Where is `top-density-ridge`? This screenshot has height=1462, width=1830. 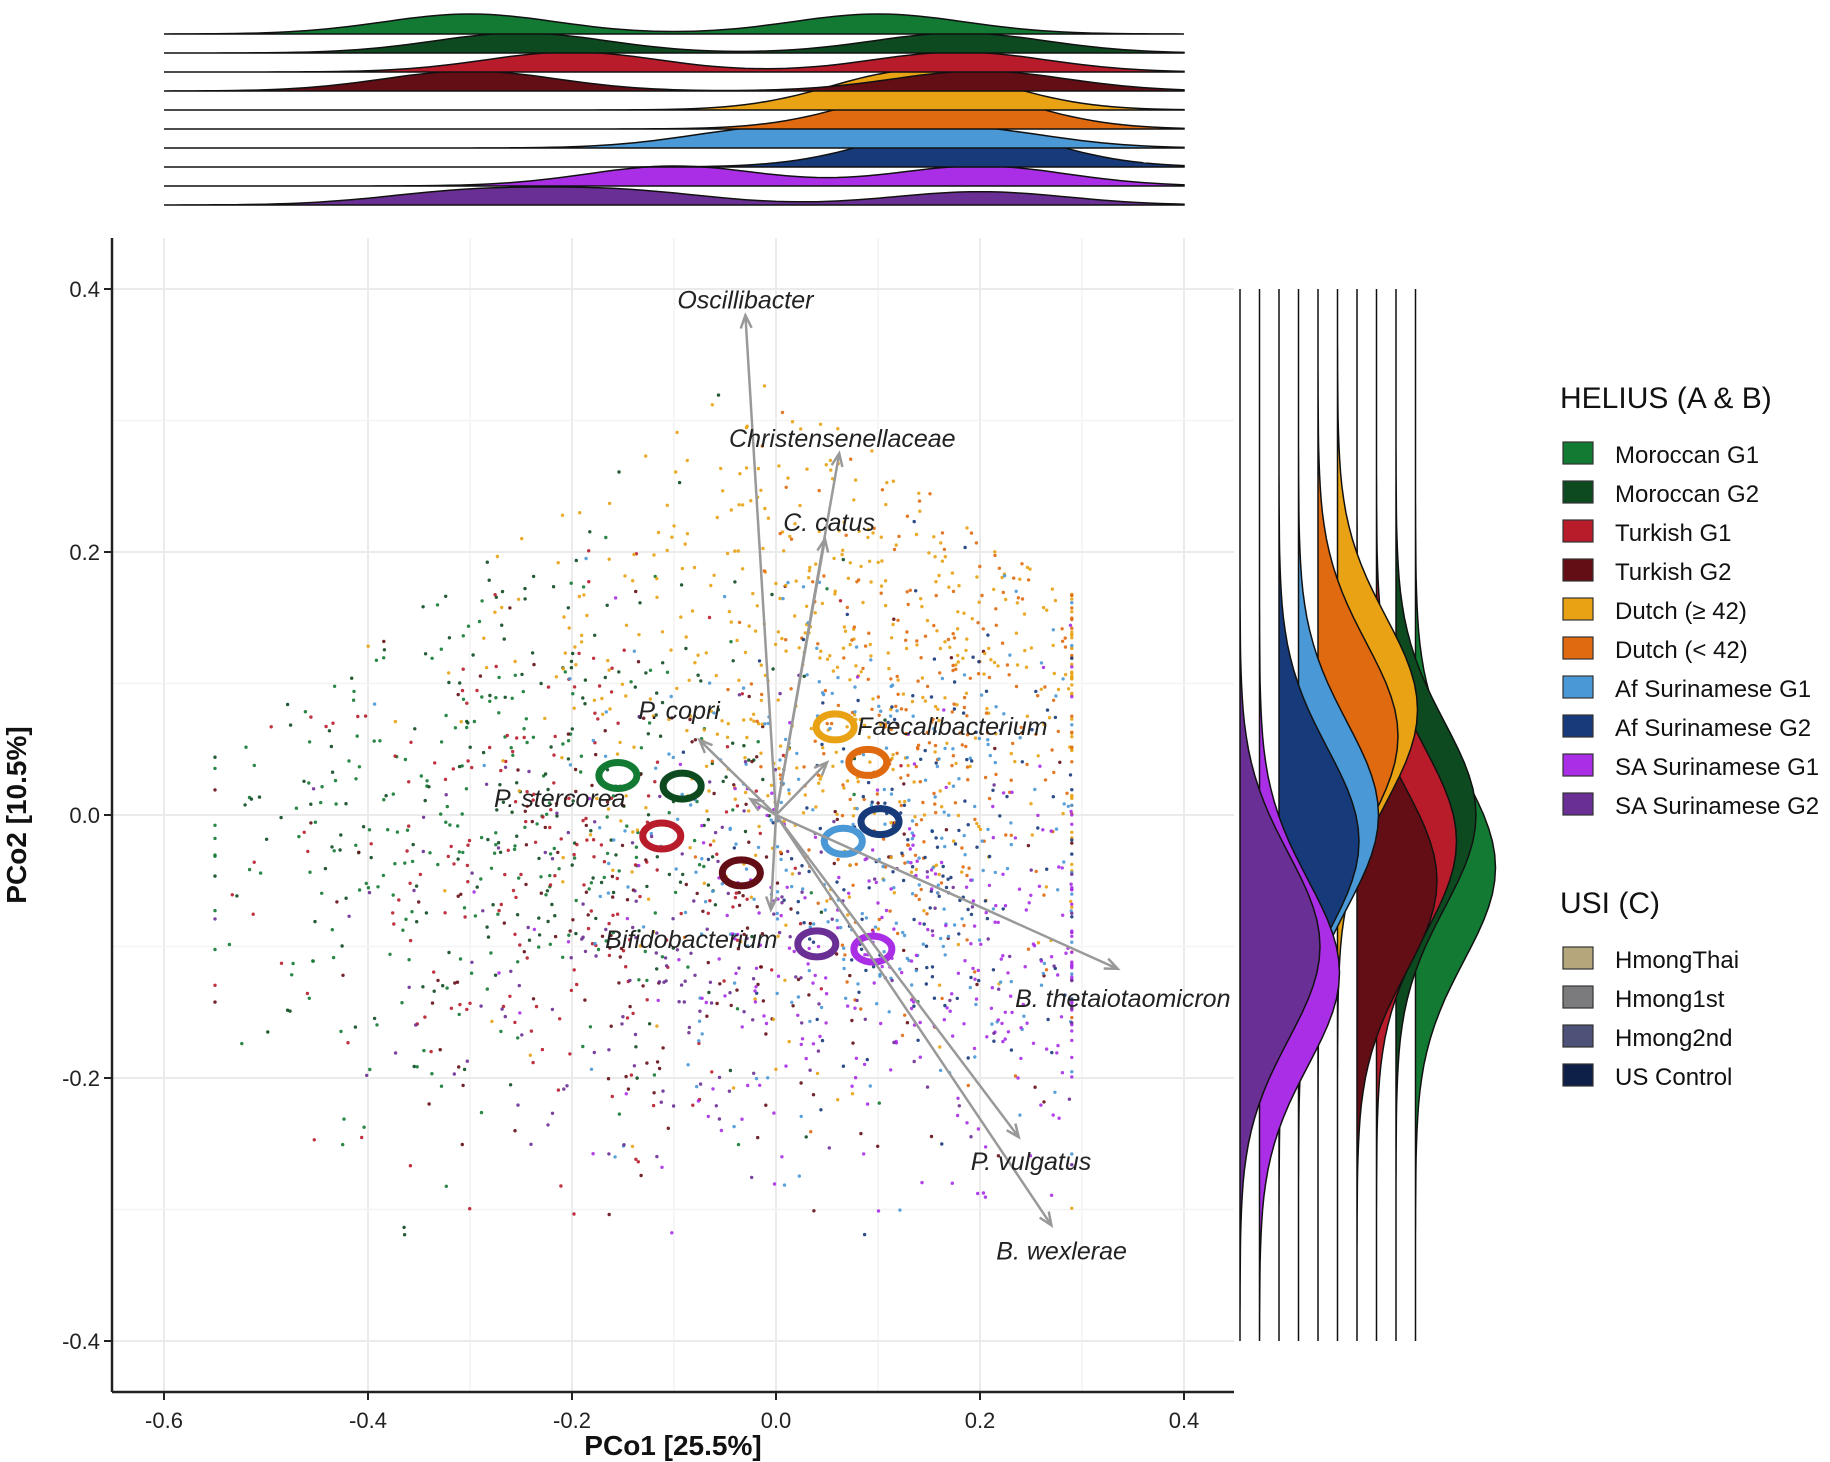 top-density-ridge is located at coordinates (674, 136).